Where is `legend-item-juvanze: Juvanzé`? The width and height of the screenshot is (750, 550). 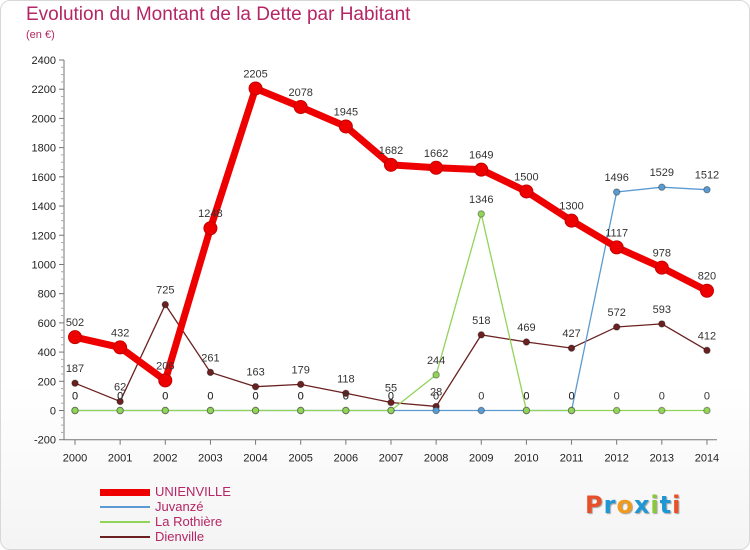
legend-item-juvanze: Juvanzé is located at coordinates (190, 506).